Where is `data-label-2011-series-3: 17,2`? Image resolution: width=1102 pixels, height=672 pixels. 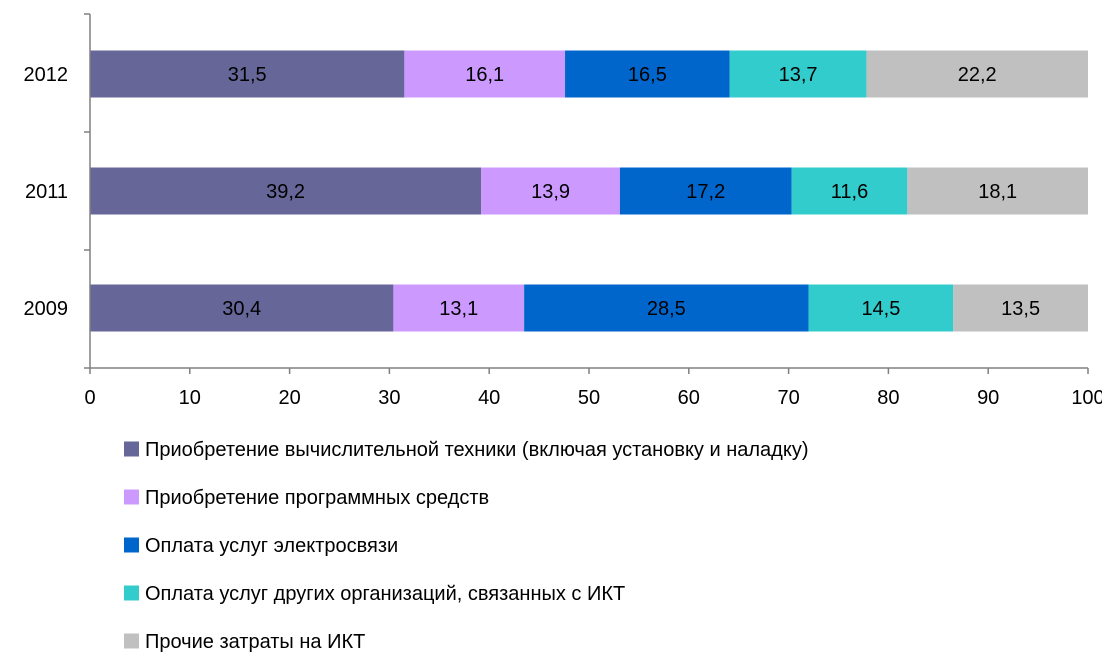
data-label-2011-series-3: 17,2 is located at coordinates (705, 192).